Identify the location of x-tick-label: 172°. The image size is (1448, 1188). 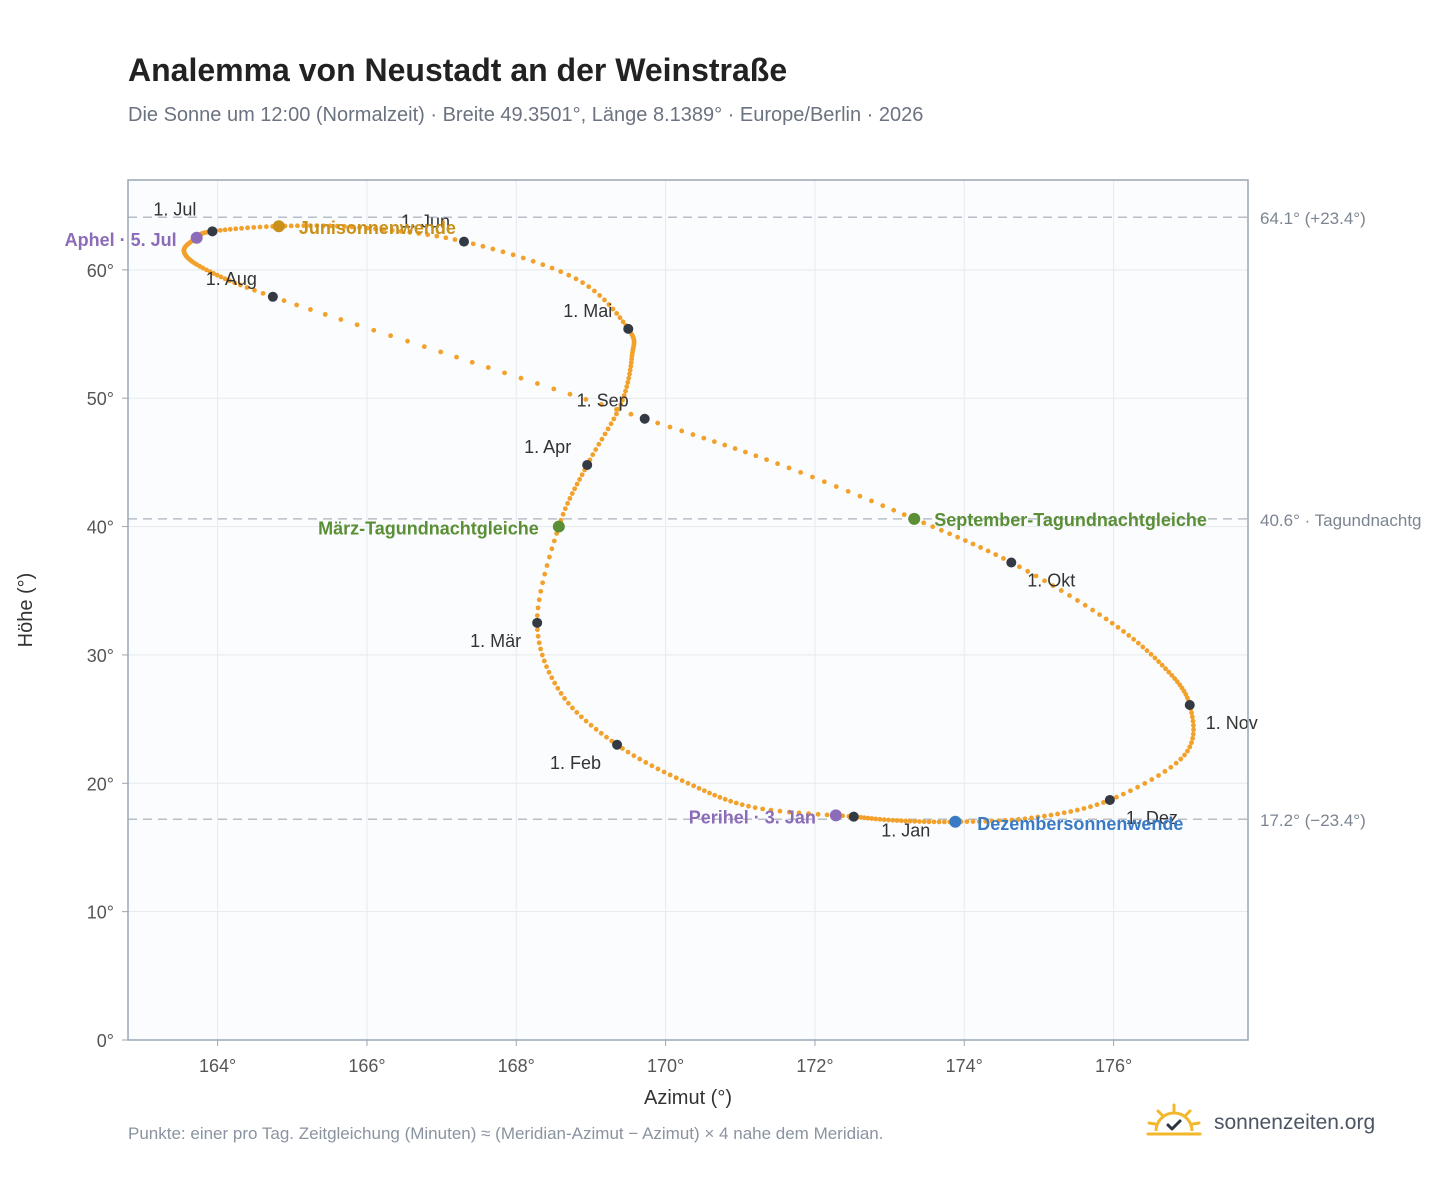
(814, 1066).